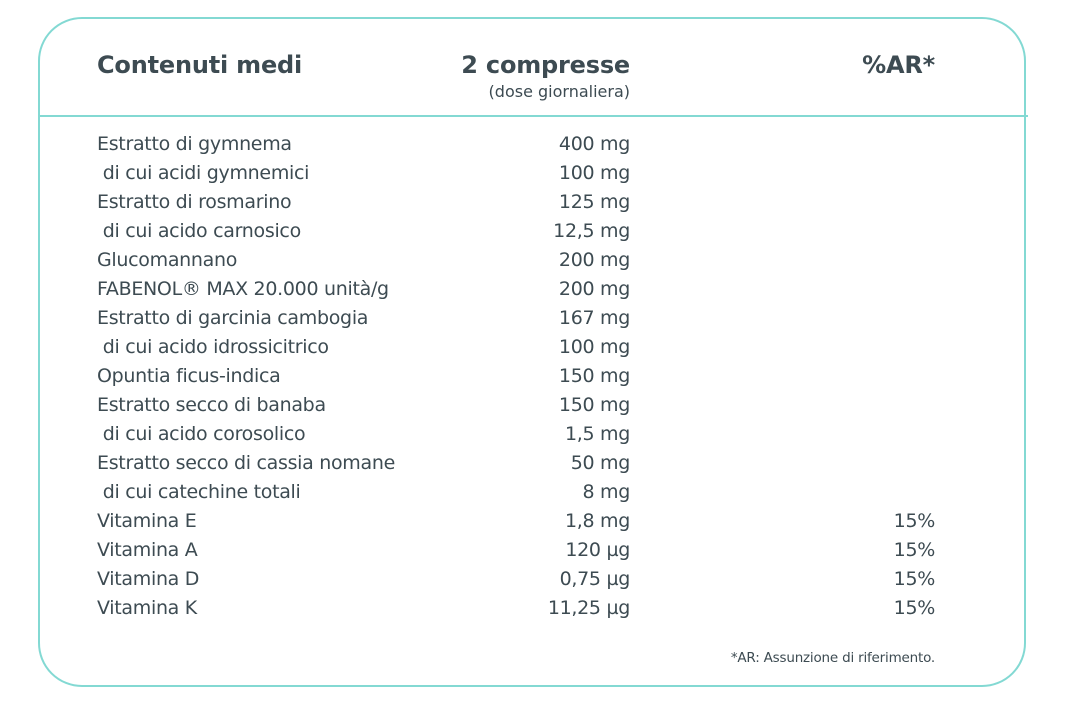  I want to click on ingredient-name: Opuntia ficus-indica, so click(189, 376).